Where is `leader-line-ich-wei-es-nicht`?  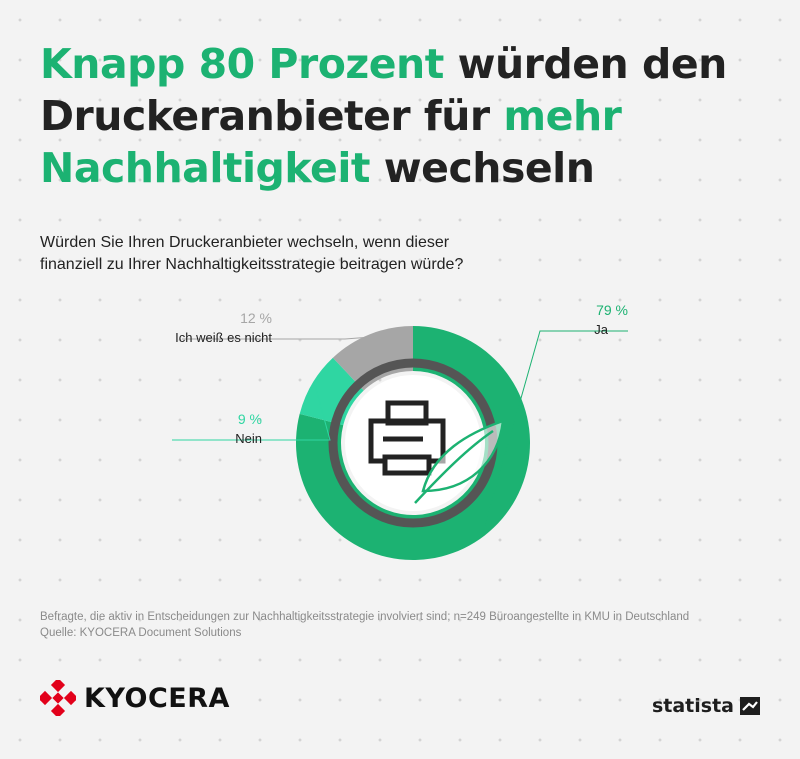
leader-line-ich-wei-es-nicht is located at coordinates (277, 338).